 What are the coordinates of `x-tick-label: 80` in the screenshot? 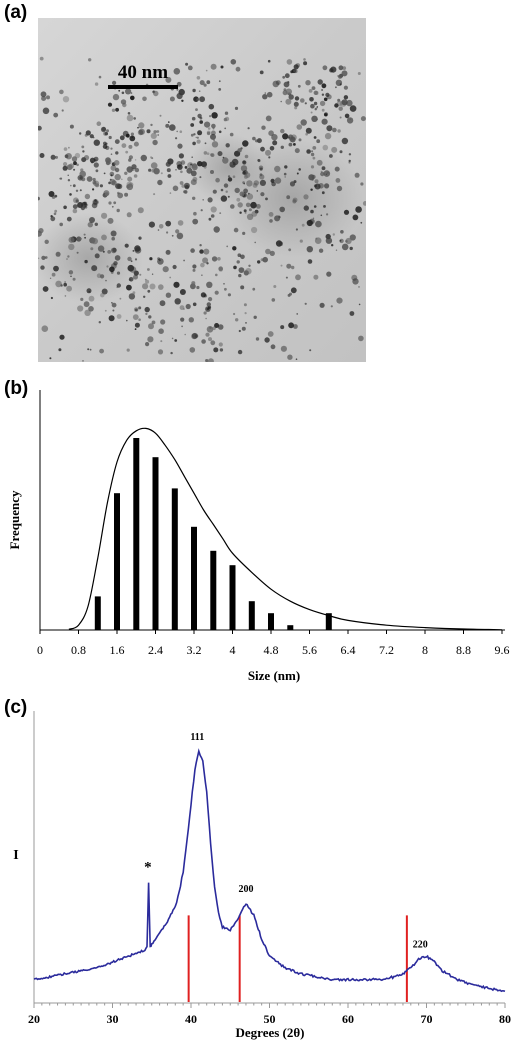 It's located at (505, 1019).